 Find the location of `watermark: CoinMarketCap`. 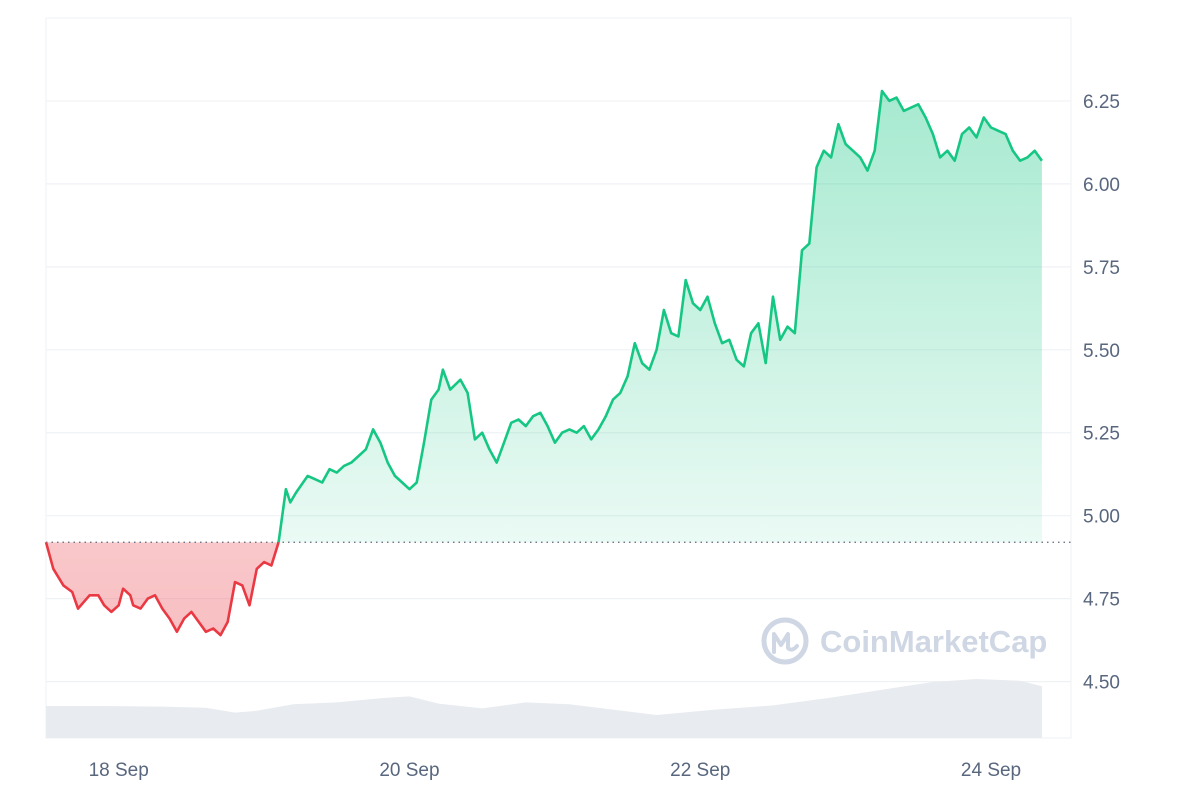

watermark: CoinMarketCap is located at coordinates (904, 641).